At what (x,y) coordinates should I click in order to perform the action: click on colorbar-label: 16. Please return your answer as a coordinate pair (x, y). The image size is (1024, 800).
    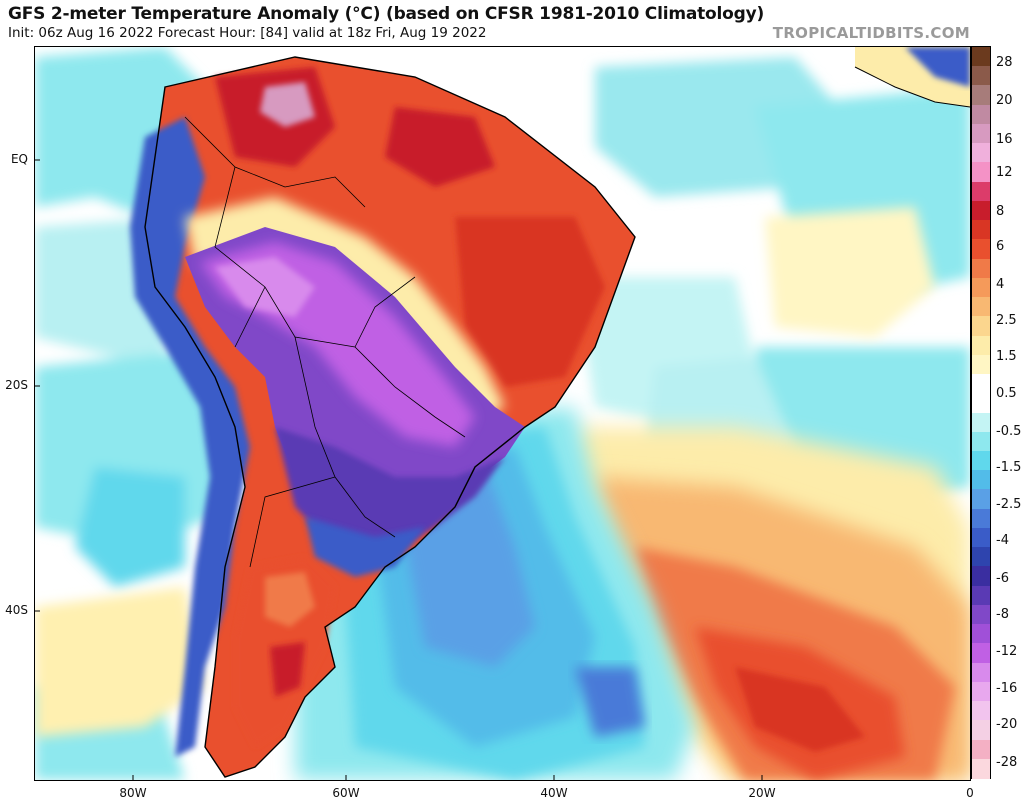
    Looking at the image, I should click on (1004, 139).